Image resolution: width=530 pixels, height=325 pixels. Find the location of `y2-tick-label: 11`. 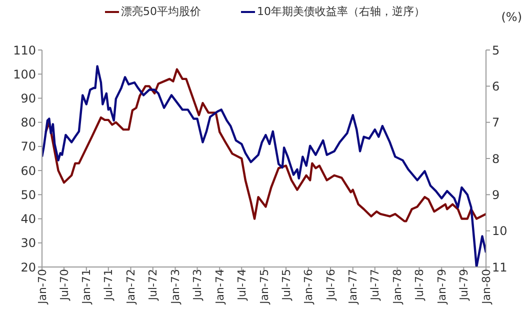

y2-tick-label: 11 is located at coordinates (500, 267).